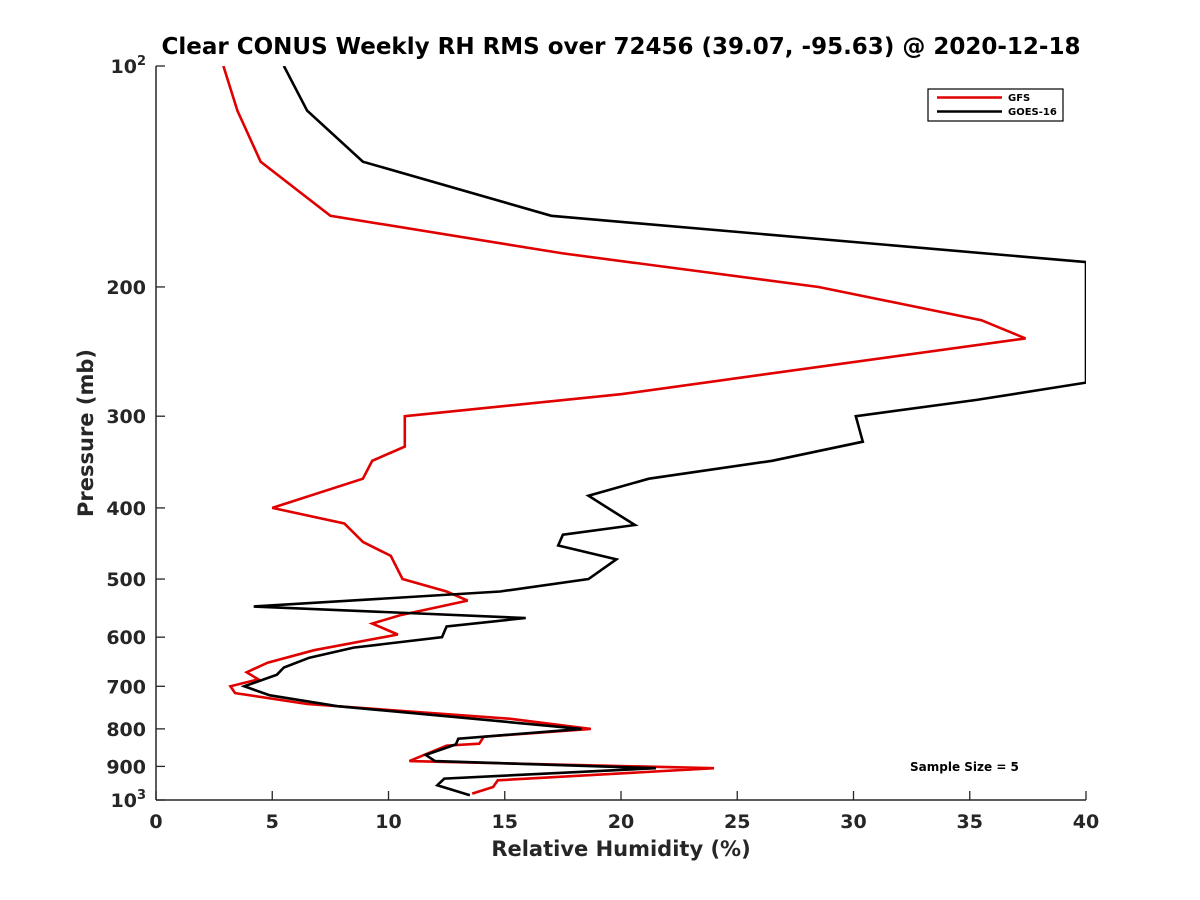 The height and width of the screenshot is (900, 1200). What do you see at coordinates (86, 433) in the screenshot?
I see `y-axis-label: Pressure (mb)` at bounding box center [86, 433].